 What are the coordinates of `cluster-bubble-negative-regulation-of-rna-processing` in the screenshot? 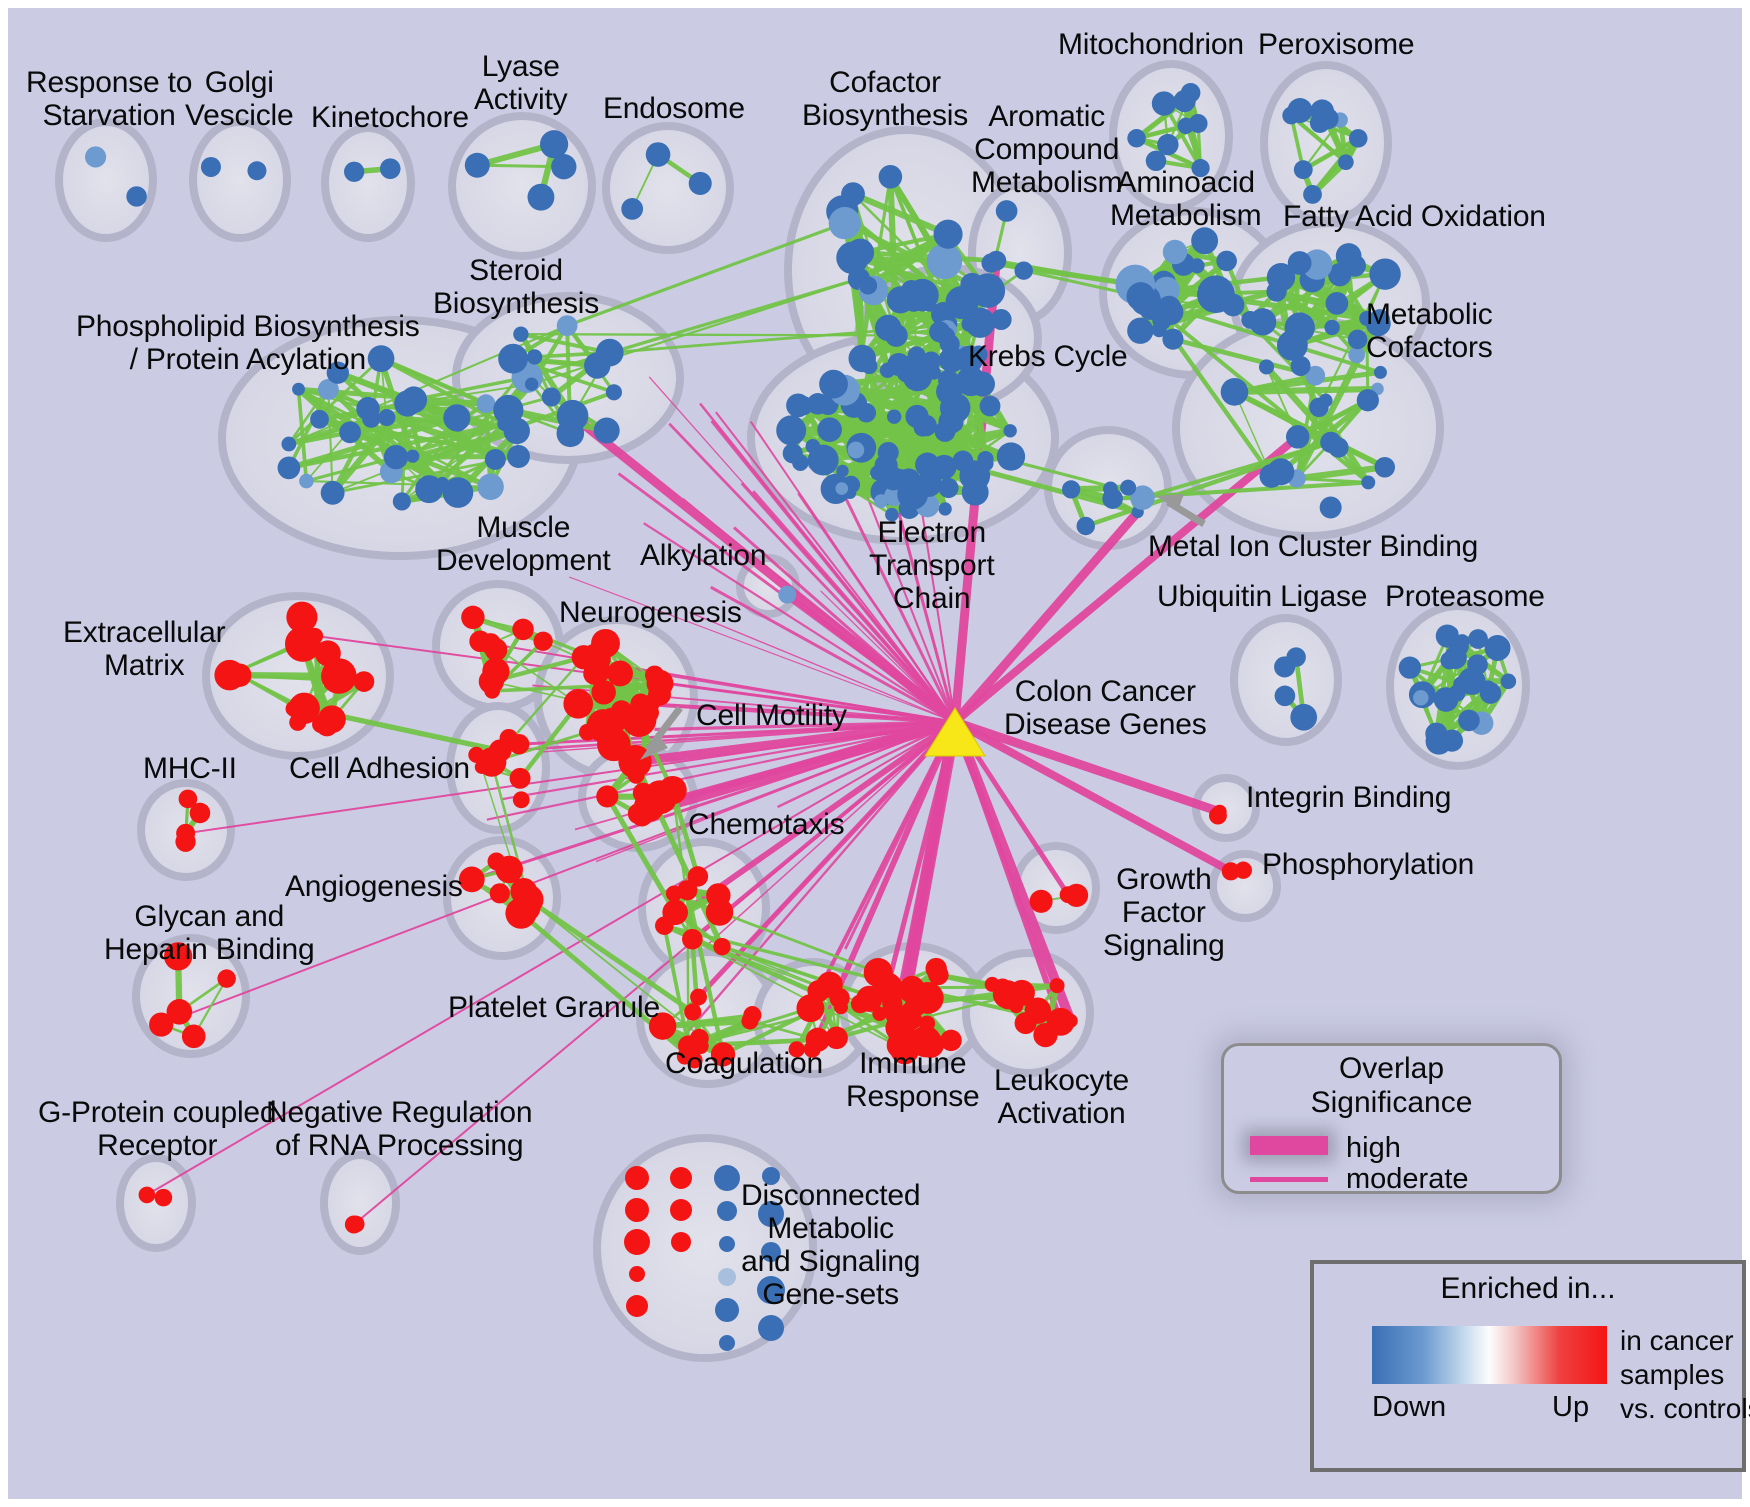 It's located at (360, 1203).